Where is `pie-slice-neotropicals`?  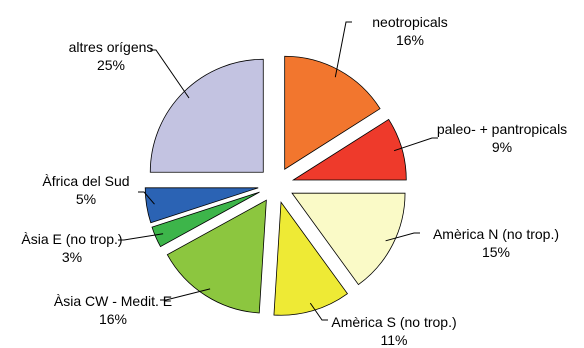
pie-slice-neotropicals is located at coordinates (332, 112).